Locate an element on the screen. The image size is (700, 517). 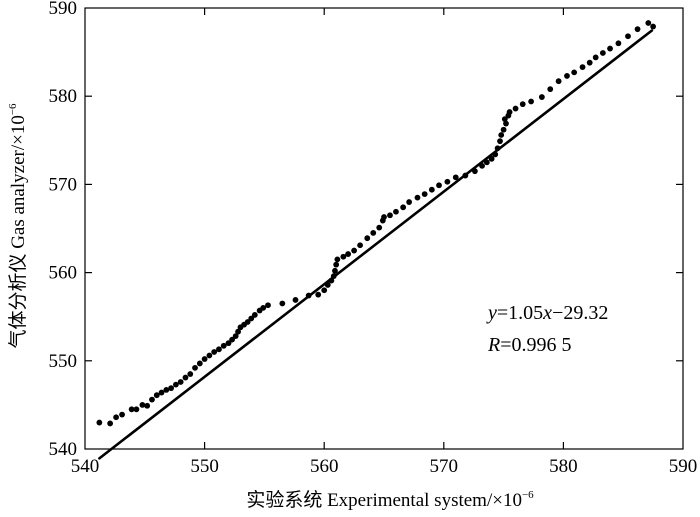
y-tick-label: 560 is located at coordinates (63, 273).